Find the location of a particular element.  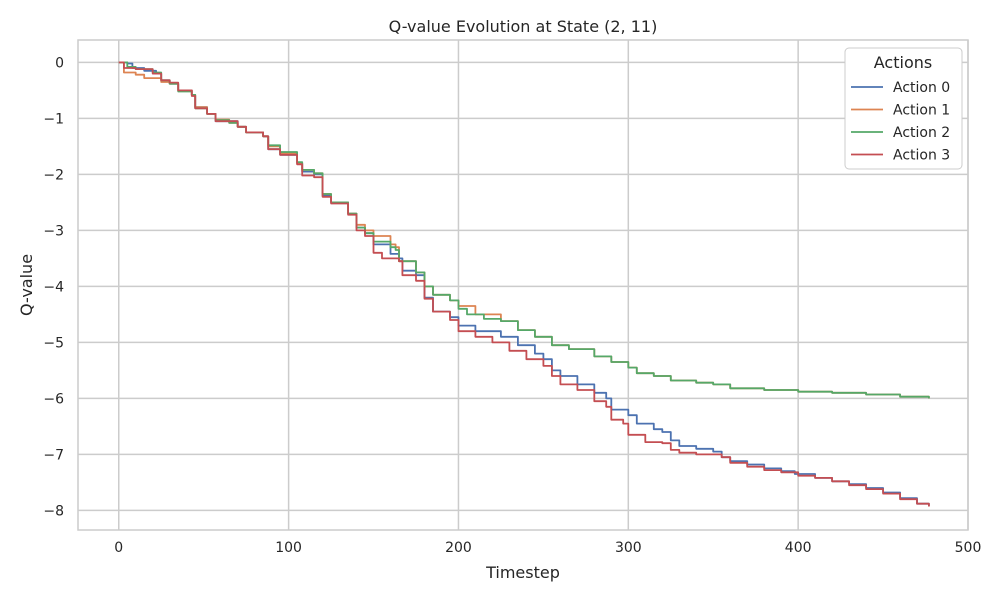

x-tick-label: 200 is located at coordinates (458, 548).